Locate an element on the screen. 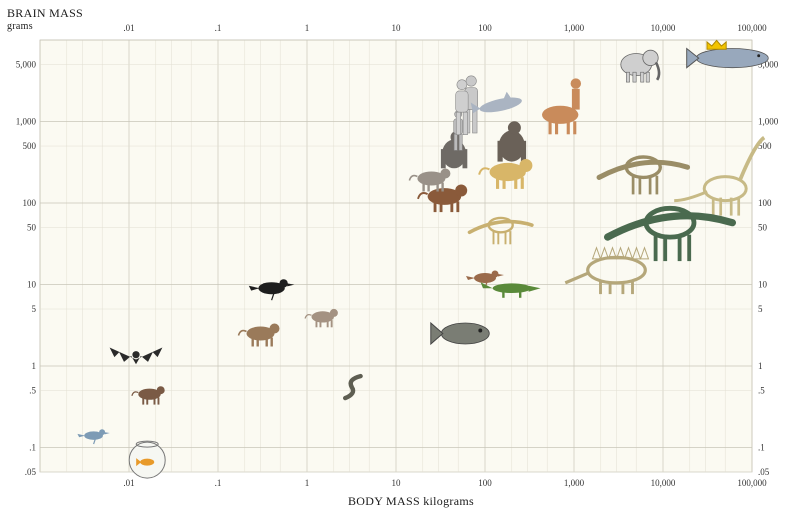  x-tick-label-top: 1,000 is located at coordinates (574, 28).